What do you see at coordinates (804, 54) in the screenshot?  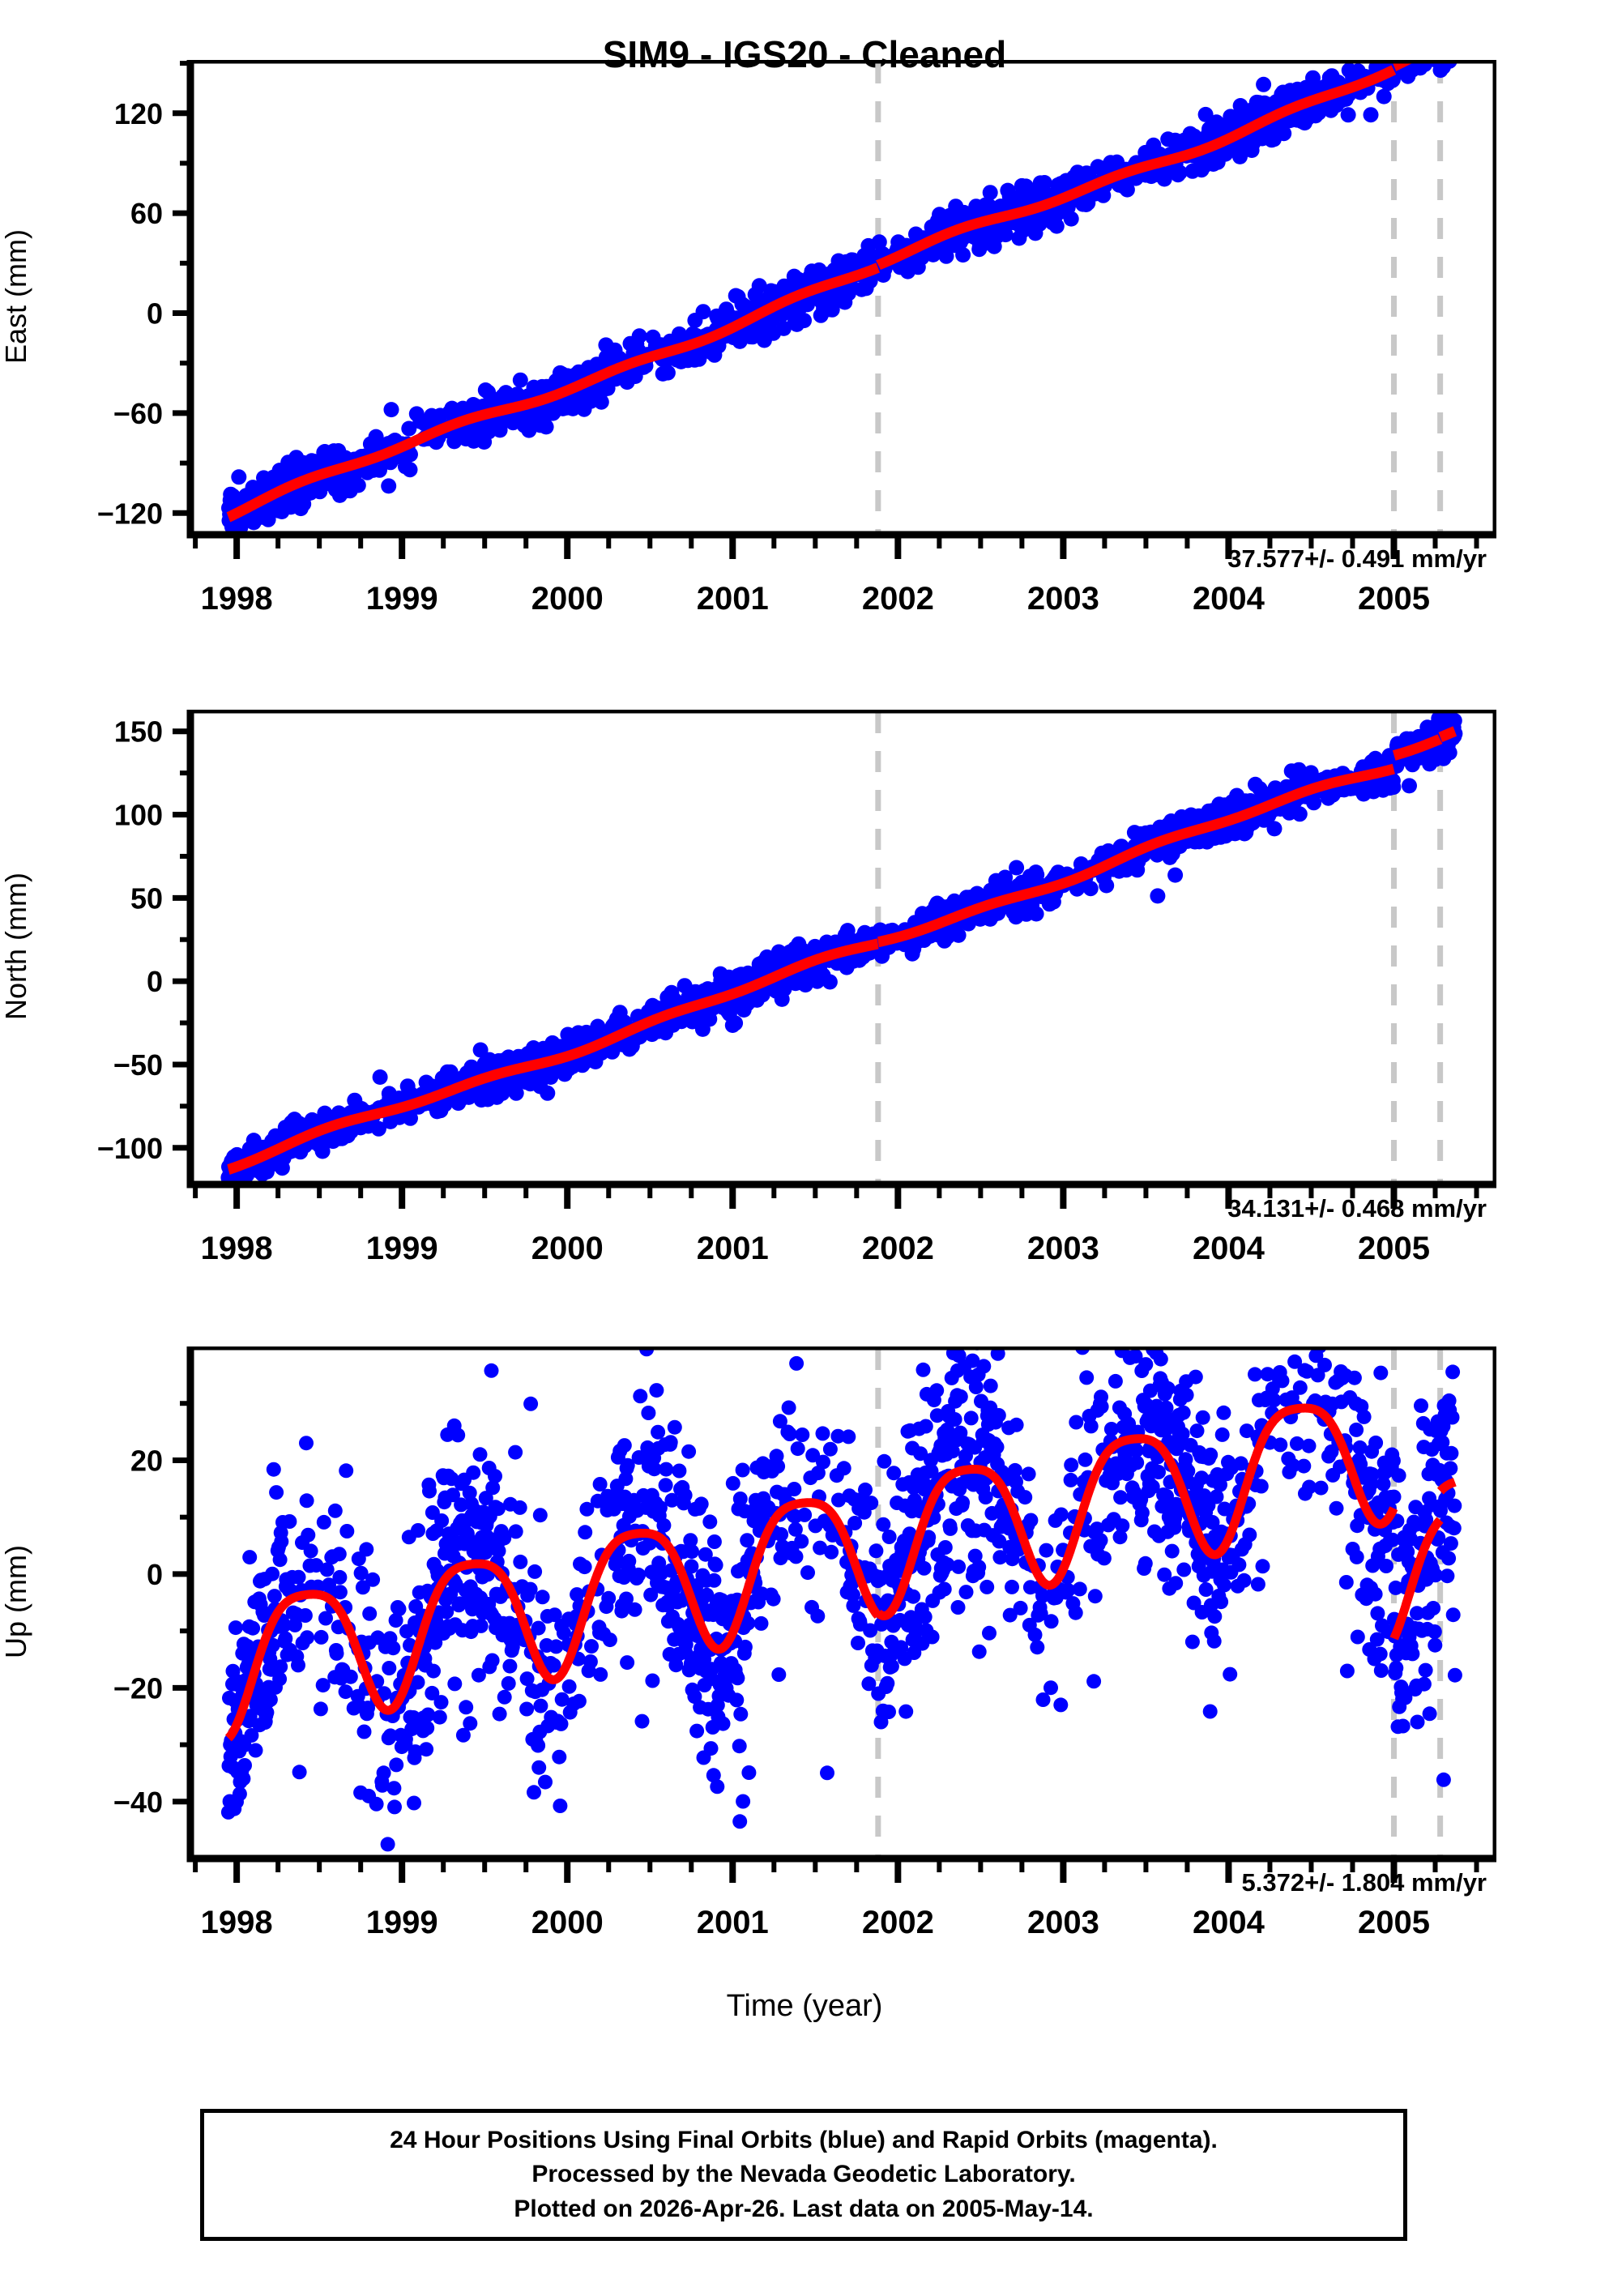 I see `page-title: SIM9 - IGS20 - Cleaned` at bounding box center [804, 54].